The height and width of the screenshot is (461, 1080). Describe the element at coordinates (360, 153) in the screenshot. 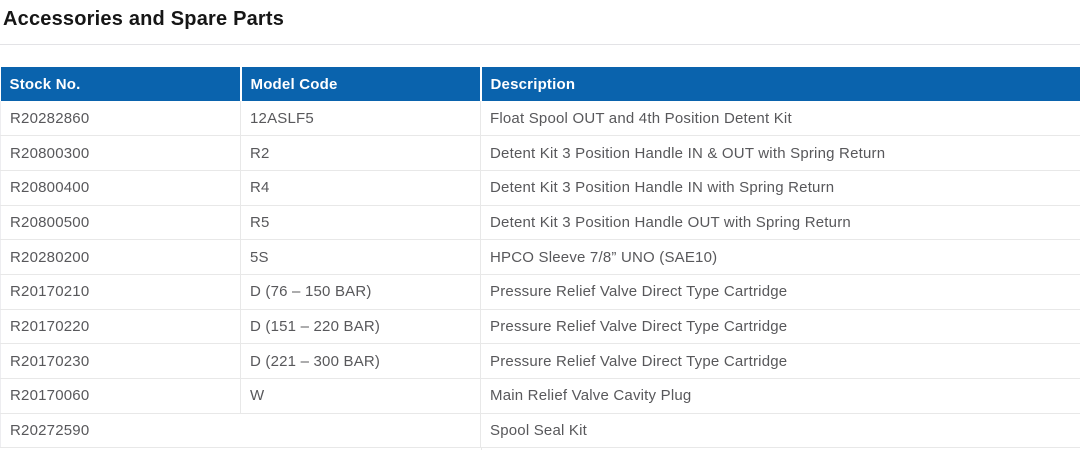

I see `model-code-cell: R2` at that location.